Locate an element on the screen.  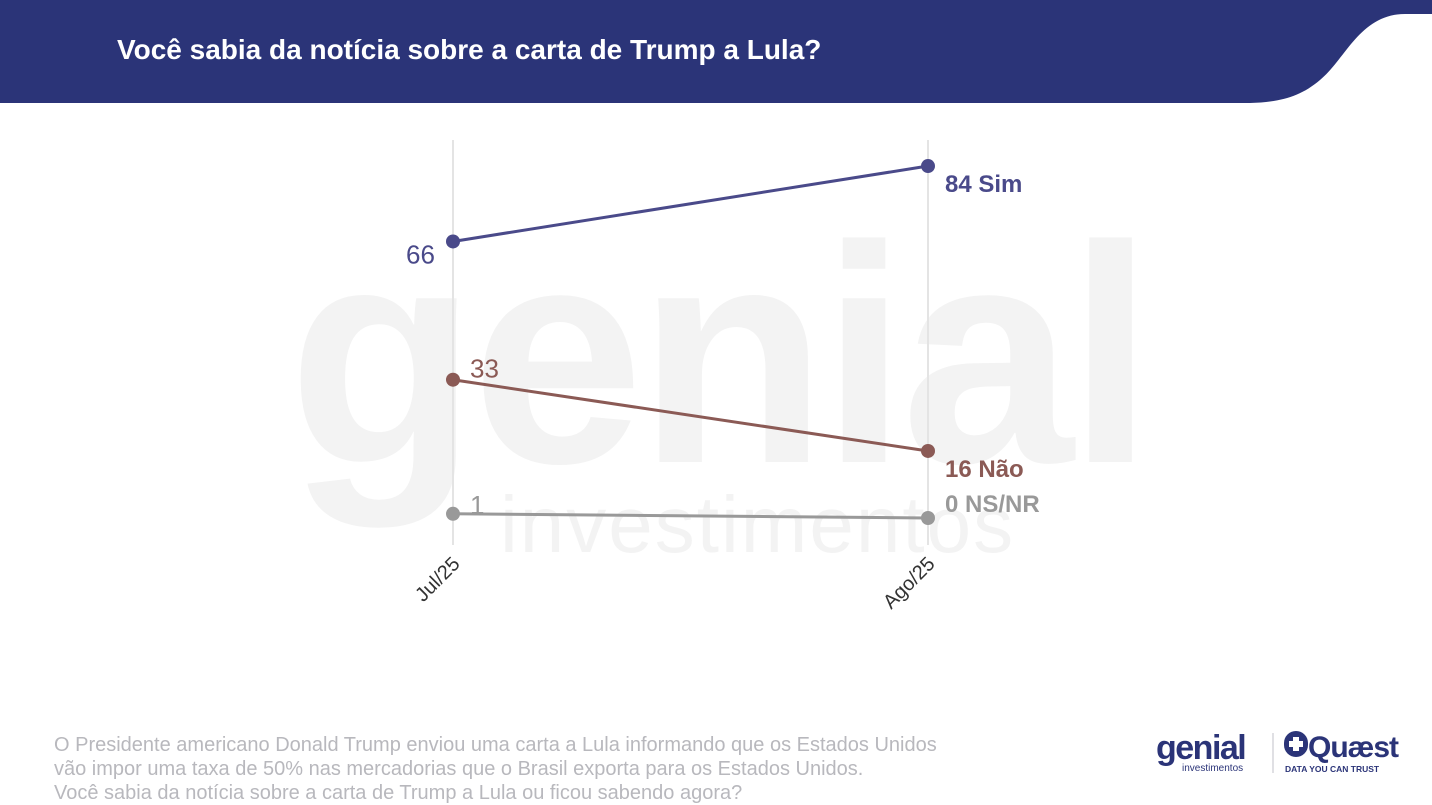
genial-logo: genial investimentos is located at coordinates (1201, 751).